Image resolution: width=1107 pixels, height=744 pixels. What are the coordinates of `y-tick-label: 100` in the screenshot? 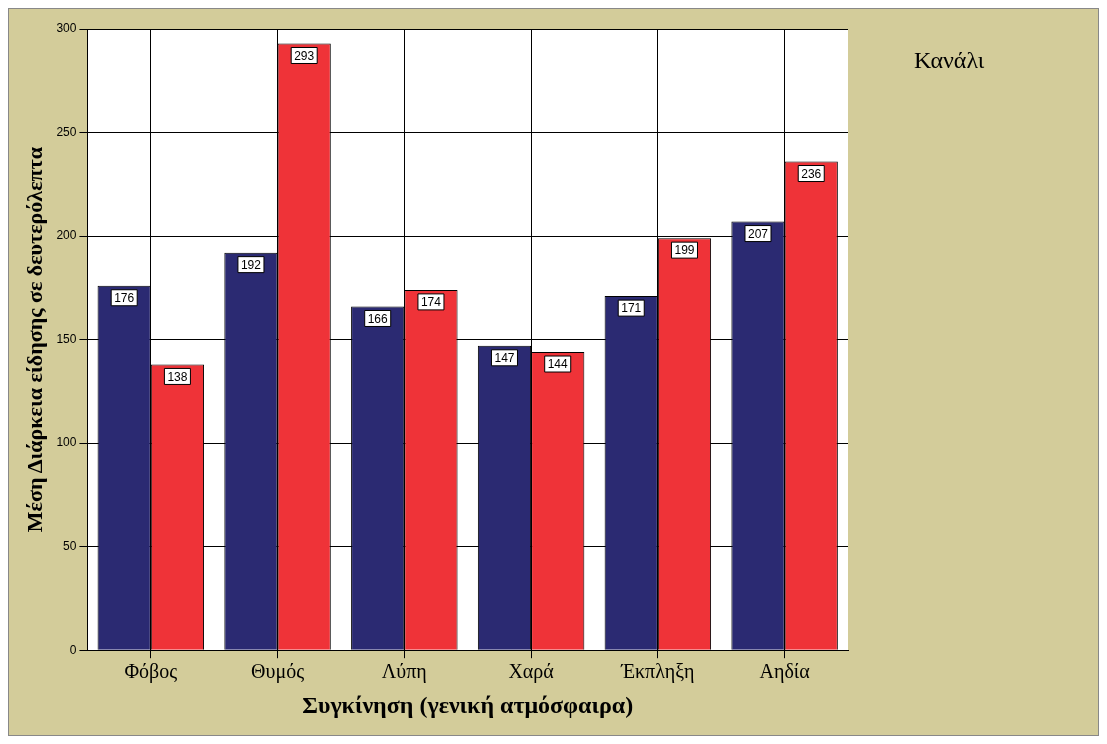 It's located at (66, 442).